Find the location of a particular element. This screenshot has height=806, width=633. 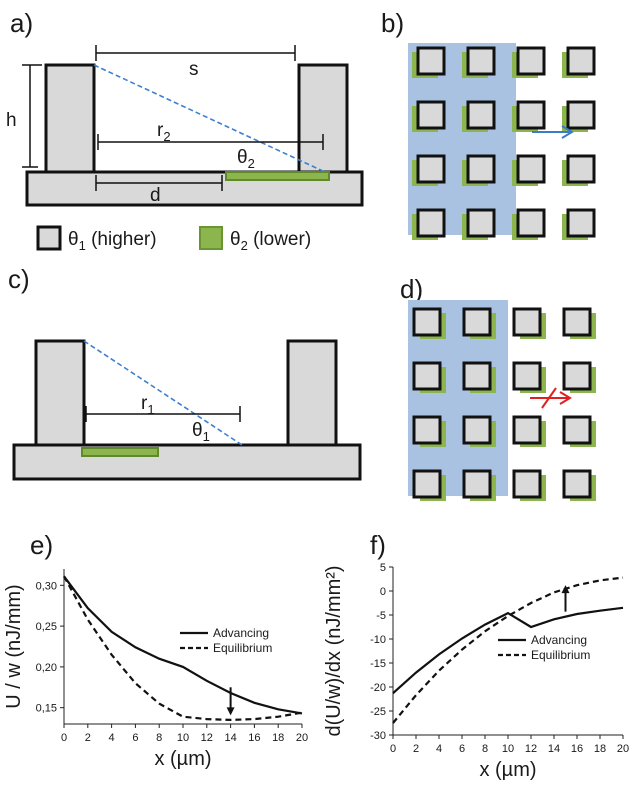

panel-b-array is located at coordinates (502, 141).